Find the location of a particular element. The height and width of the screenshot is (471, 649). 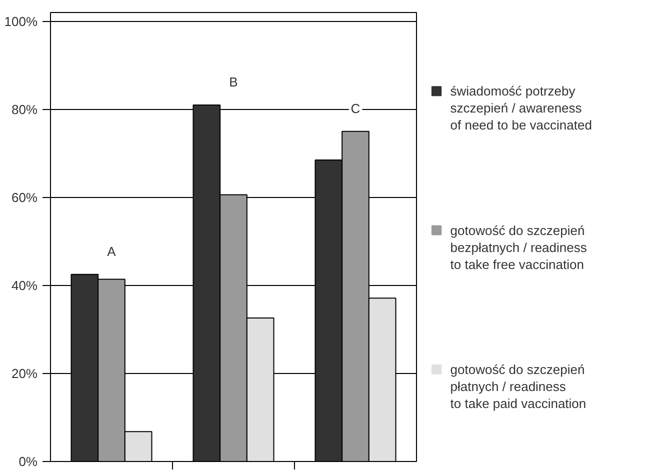

legend-label: gotowość do szczepień płatnych / readiness to take paid vaccination is located at coordinates (518, 387).